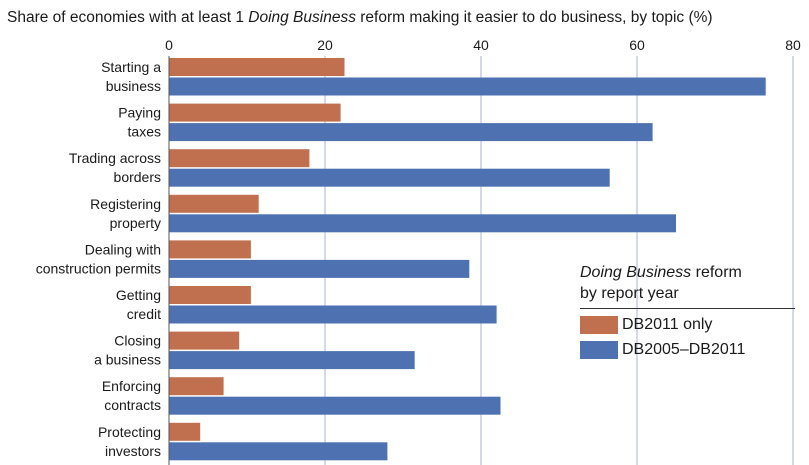 The image size is (809, 465). What do you see at coordinates (169, 45) in the screenshot?
I see `x-tick-label-0: 0` at bounding box center [169, 45].